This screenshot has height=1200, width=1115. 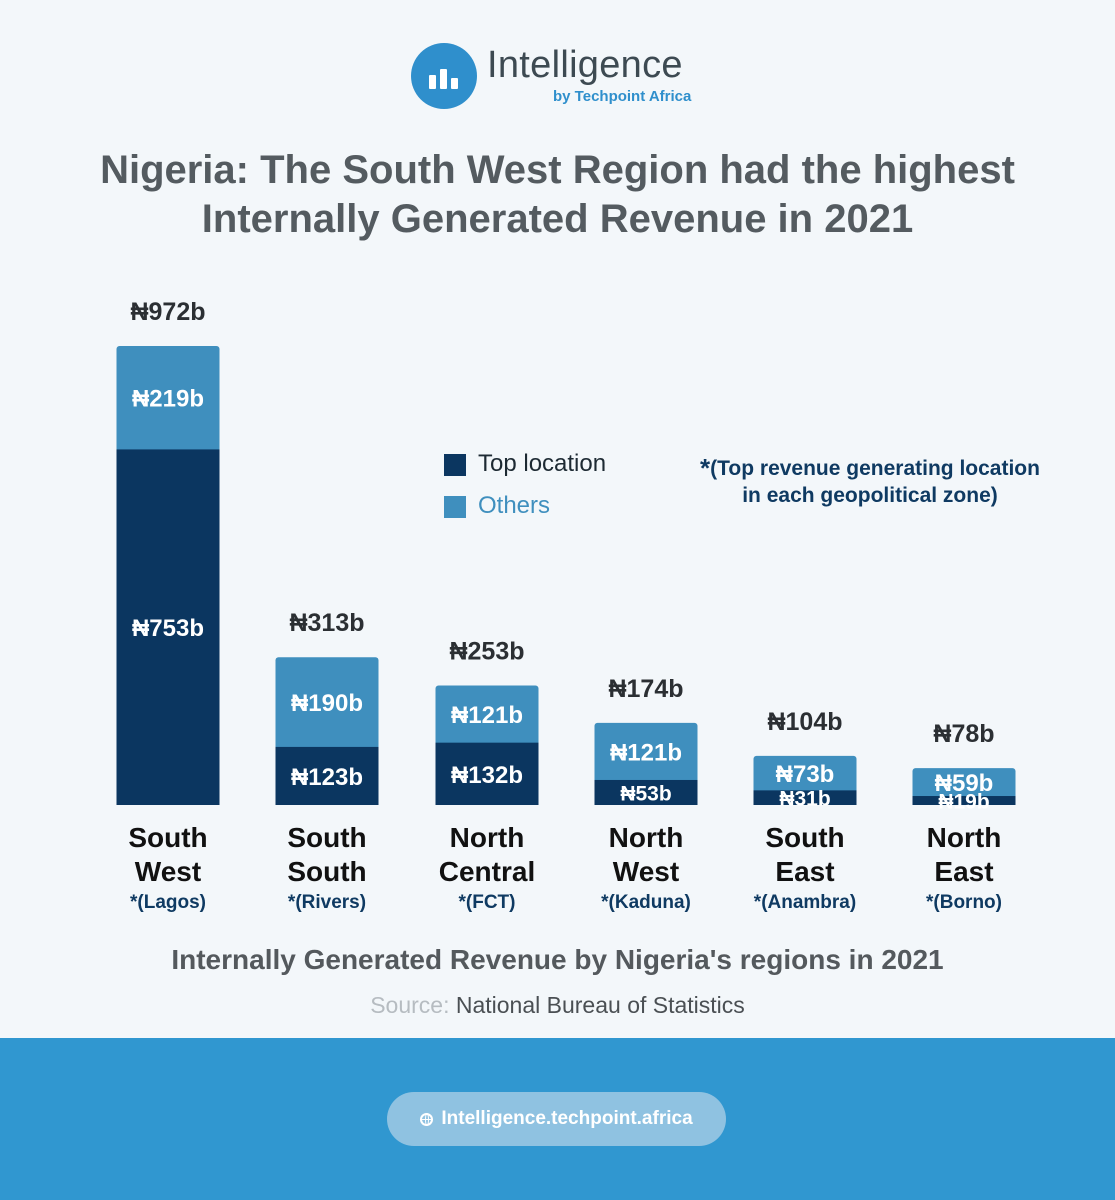 What do you see at coordinates (567, 1118) in the screenshot?
I see `website-url: Intelligence.techpoint.africa` at bounding box center [567, 1118].